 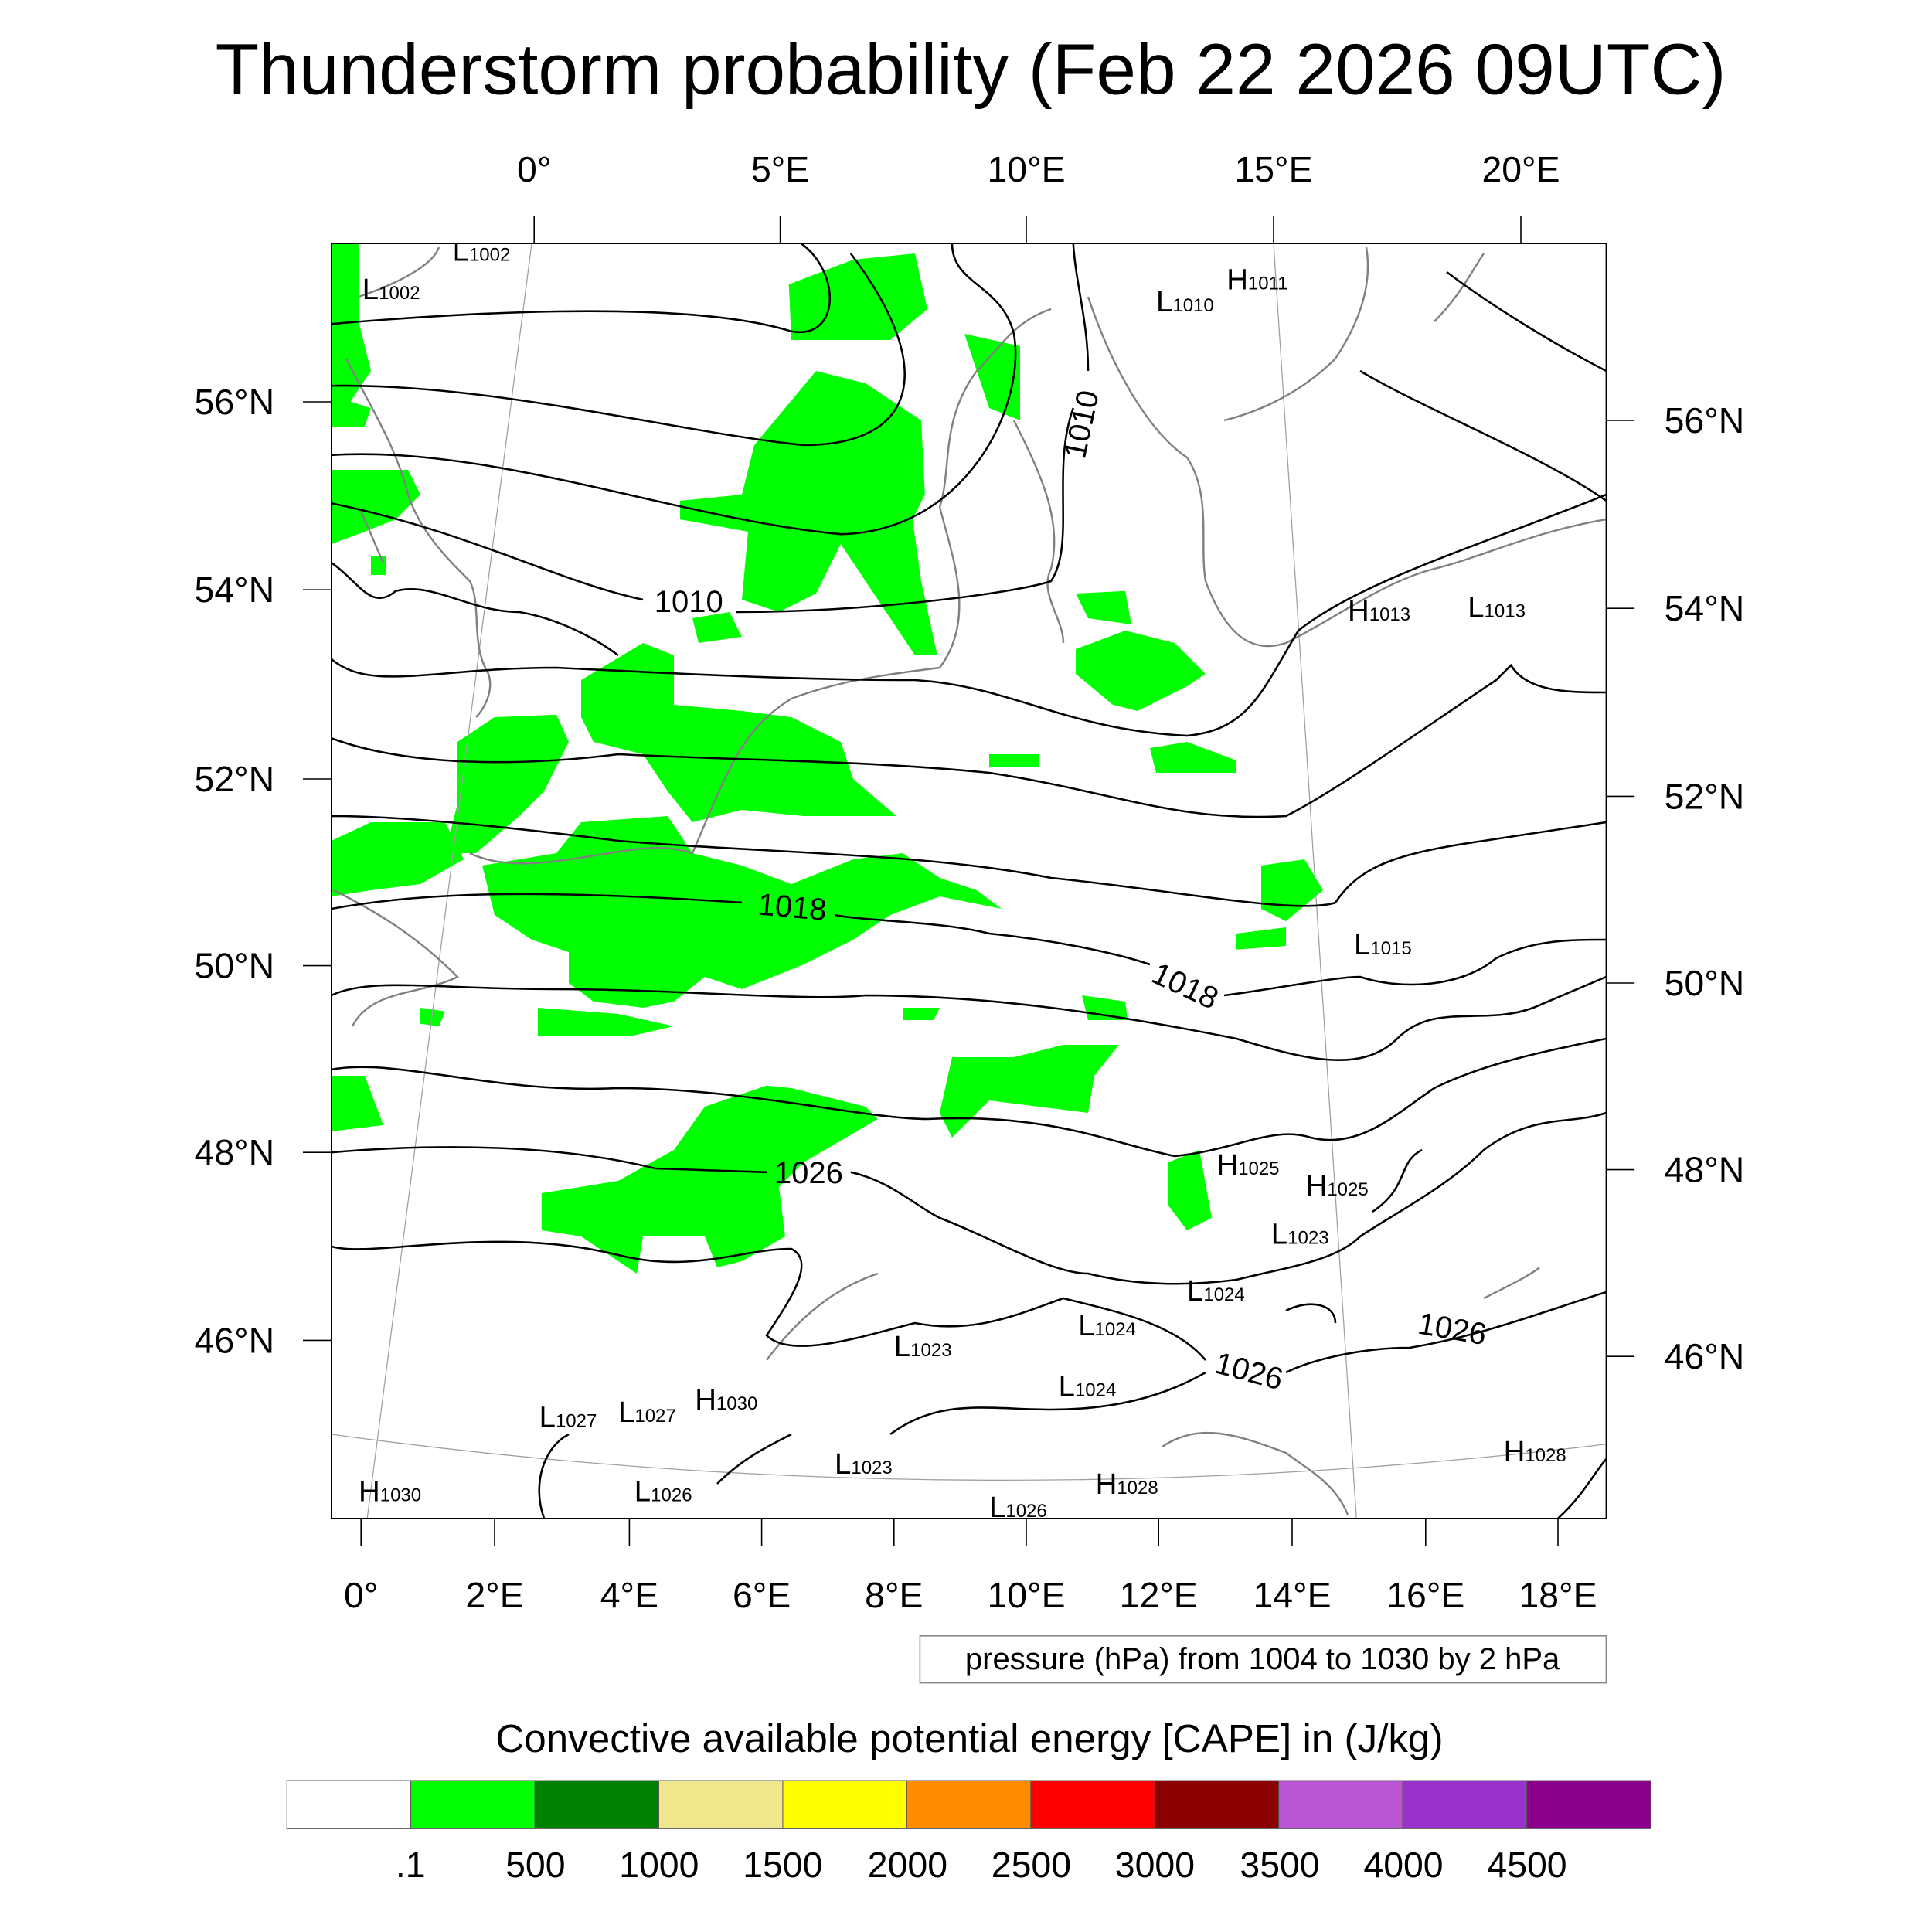 I want to click on bottom-lon-label: 18°E, so click(x=1558, y=1595).